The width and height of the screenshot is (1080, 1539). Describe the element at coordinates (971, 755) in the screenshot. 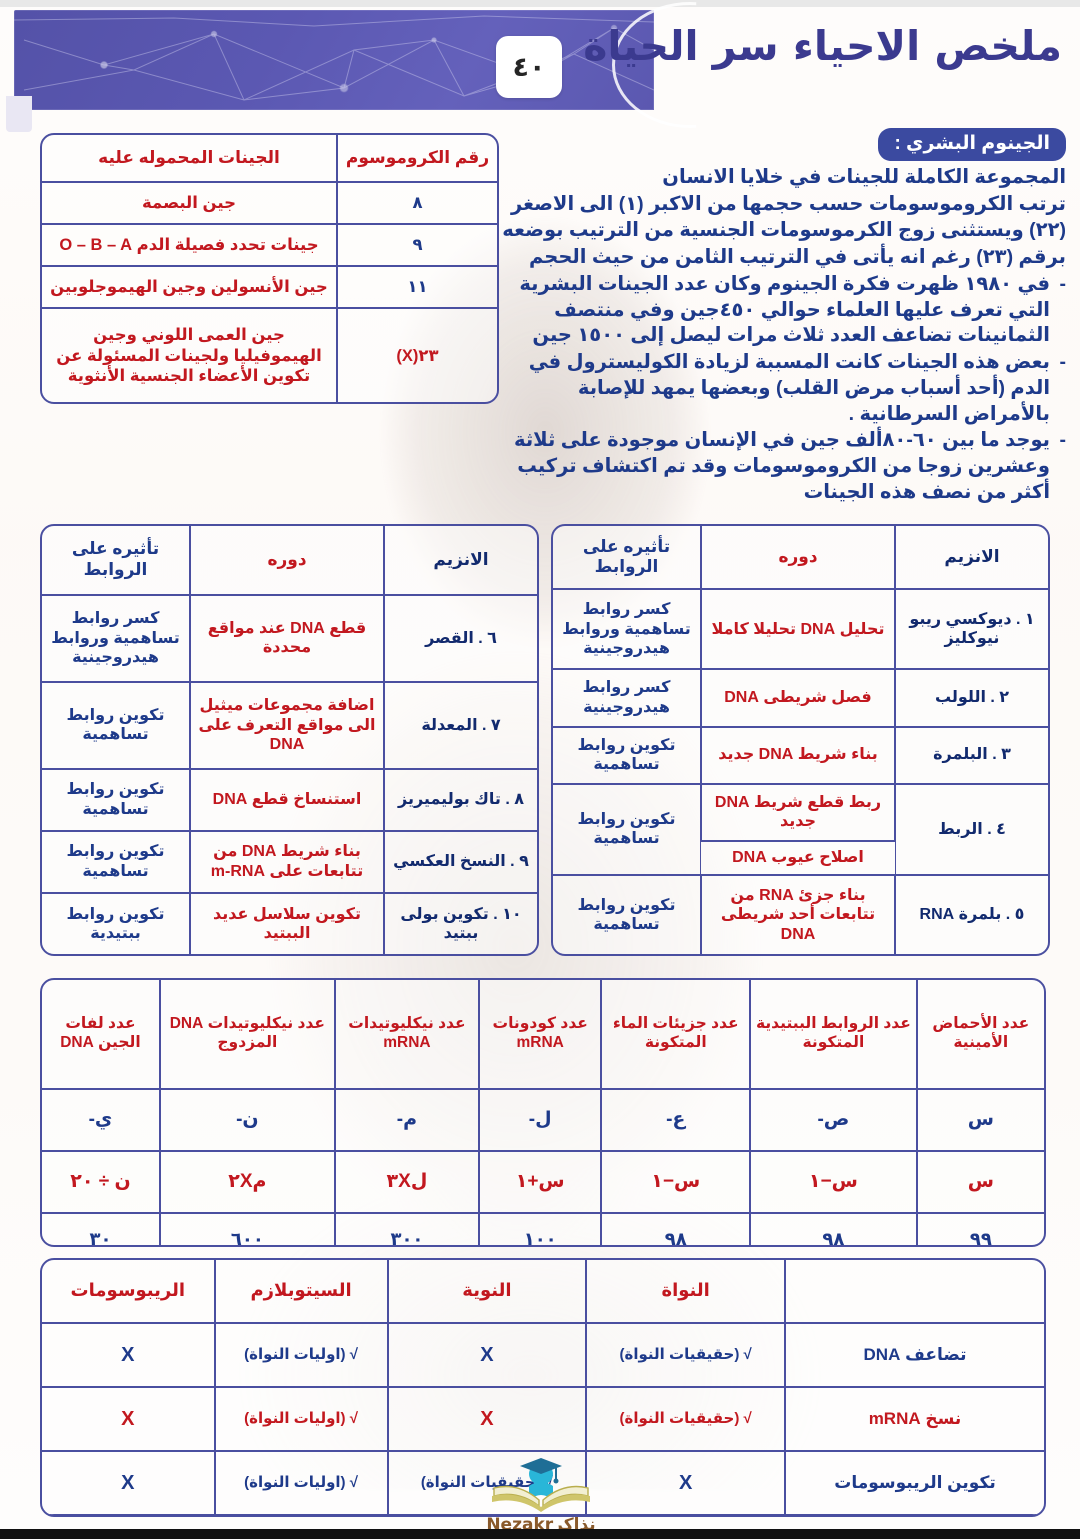

I see `enzyme-name: ٣ . البلمرة` at that location.